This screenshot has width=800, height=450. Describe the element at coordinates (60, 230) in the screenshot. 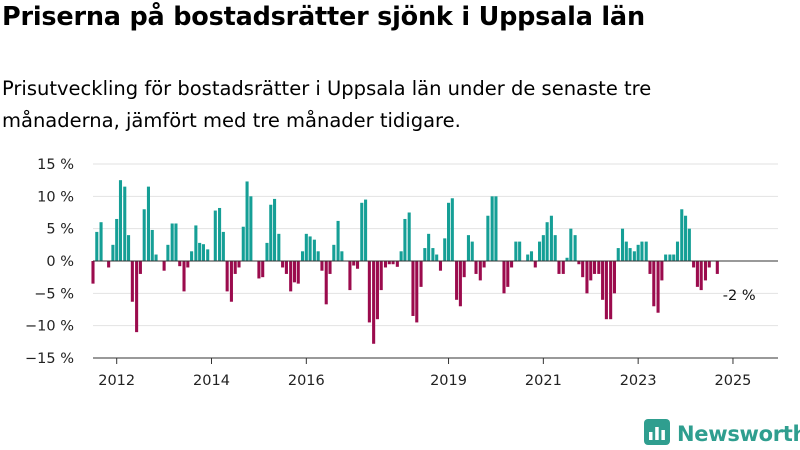

I see `y-tick-label: 5 %` at that location.